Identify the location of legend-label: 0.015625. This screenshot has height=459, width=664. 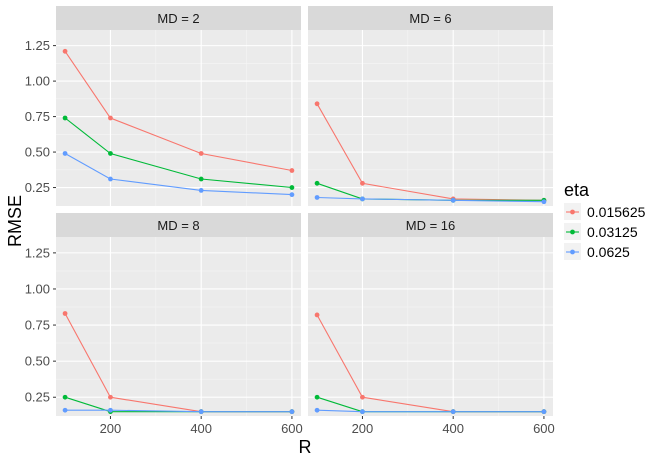
(616, 212).